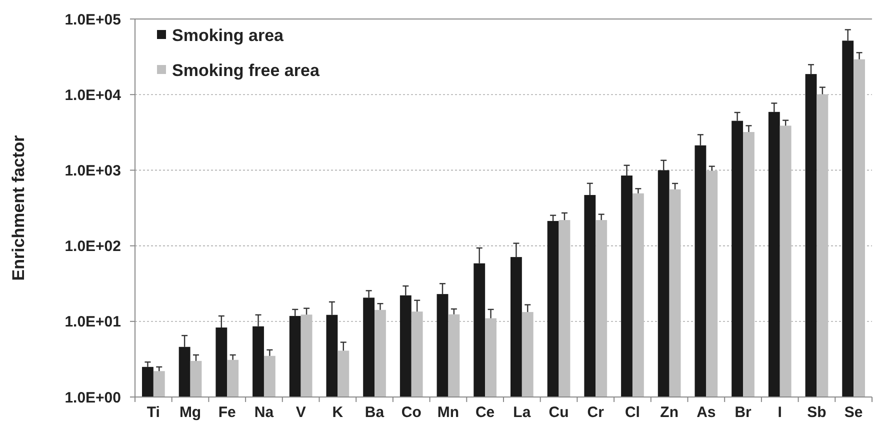 The image size is (873, 426). Describe the element at coordinates (706, 412) in the screenshot. I see `x-tick-label: As` at that location.